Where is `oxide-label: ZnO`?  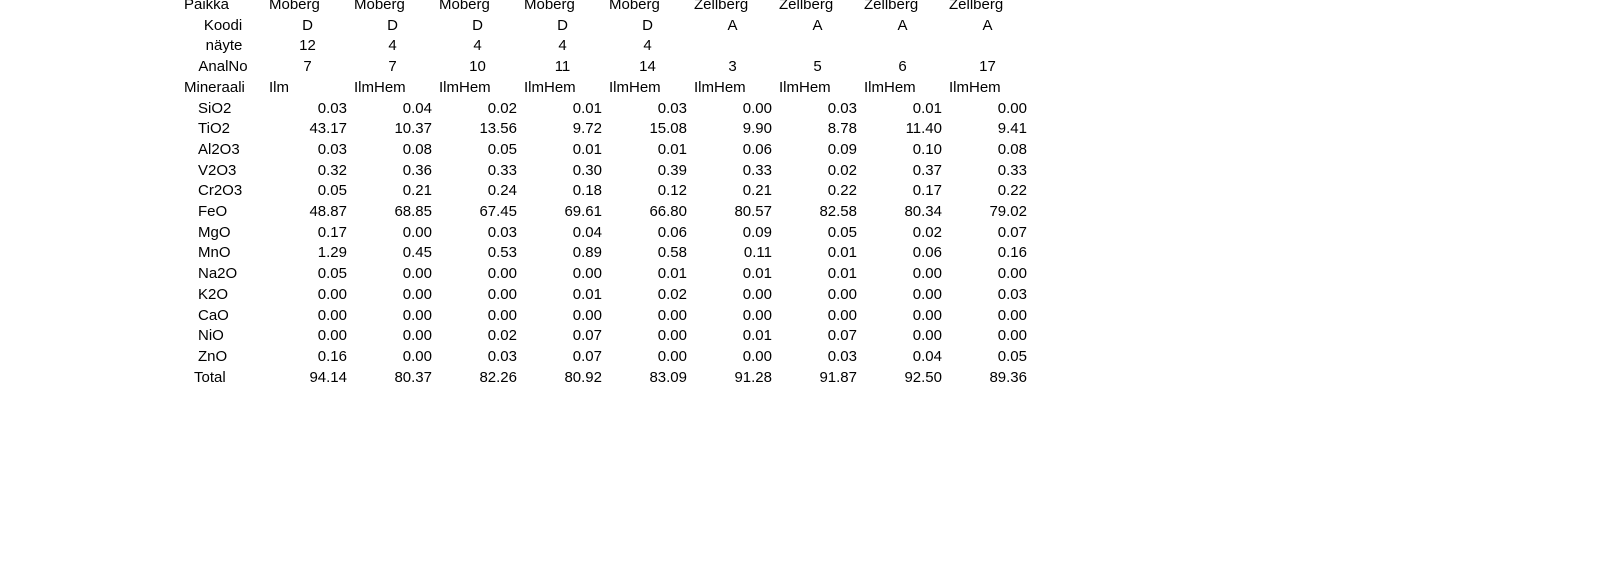
oxide-label: ZnO is located at coordinates (213, 356).